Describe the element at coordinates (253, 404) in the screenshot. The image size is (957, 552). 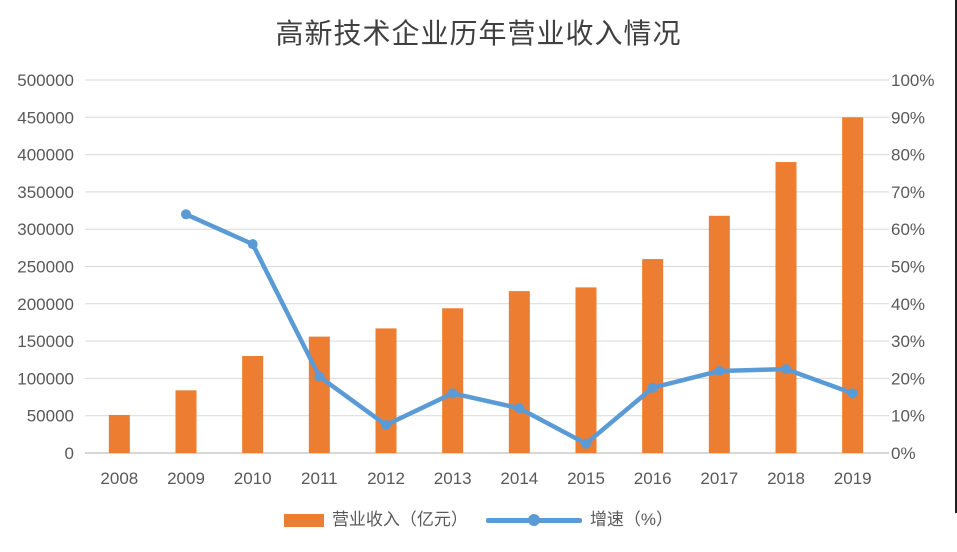
I see `bar-2010` at that location.